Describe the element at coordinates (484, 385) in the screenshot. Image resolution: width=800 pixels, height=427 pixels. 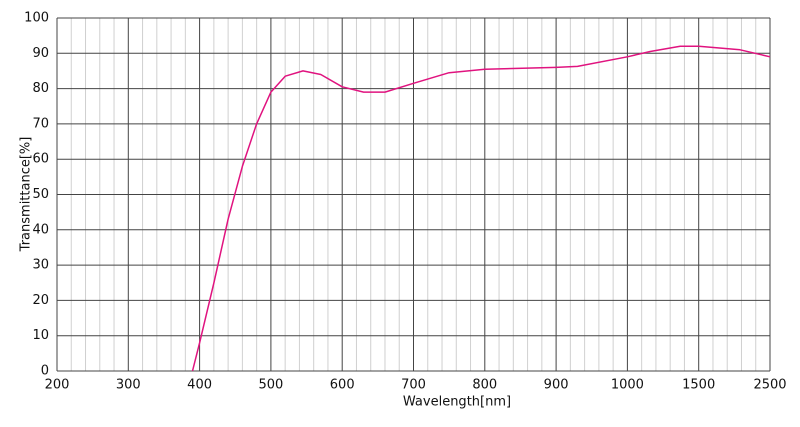
I see `x-tick-label: 800` at that location.